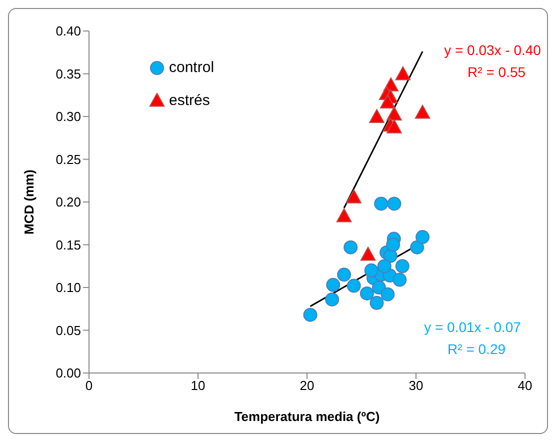 This screenshot has width=556, height=442. What do you see at coordinates (189, 100) in the screenshot?
I see `legend-label: estrés` at bounding box center [189, 100].